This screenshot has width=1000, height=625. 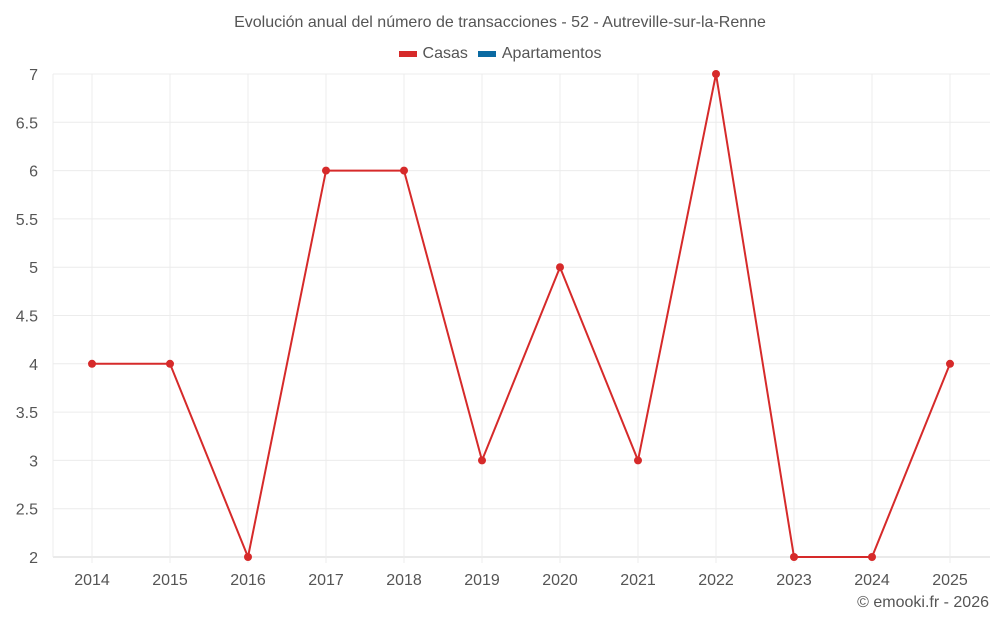 I want to click on y-axis-ticks: 2 2.5 3 3.5 4 4.5 5 5.5 6 6.5 7, so click(x=27, y=317).